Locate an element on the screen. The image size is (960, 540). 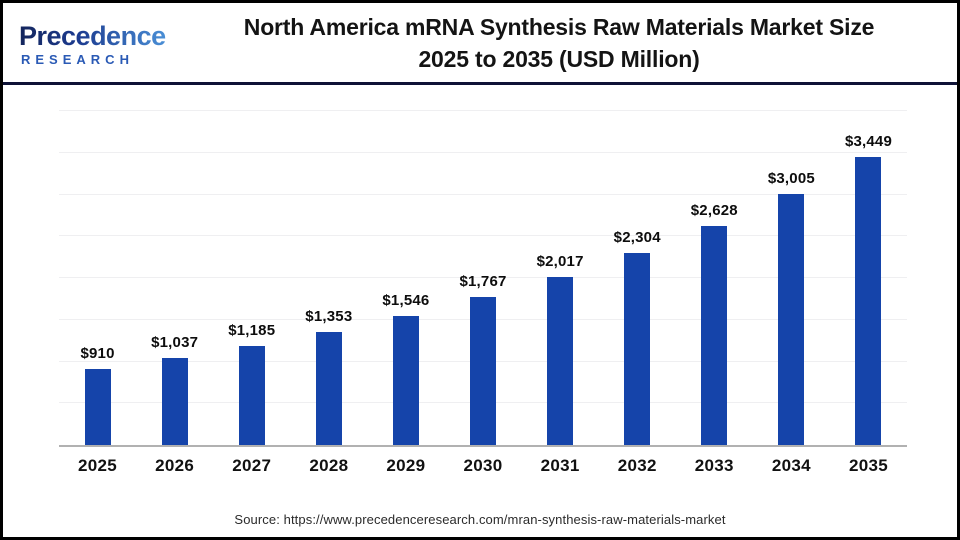
logo-wordmark: Precedence is located at coordinates (92, 36).